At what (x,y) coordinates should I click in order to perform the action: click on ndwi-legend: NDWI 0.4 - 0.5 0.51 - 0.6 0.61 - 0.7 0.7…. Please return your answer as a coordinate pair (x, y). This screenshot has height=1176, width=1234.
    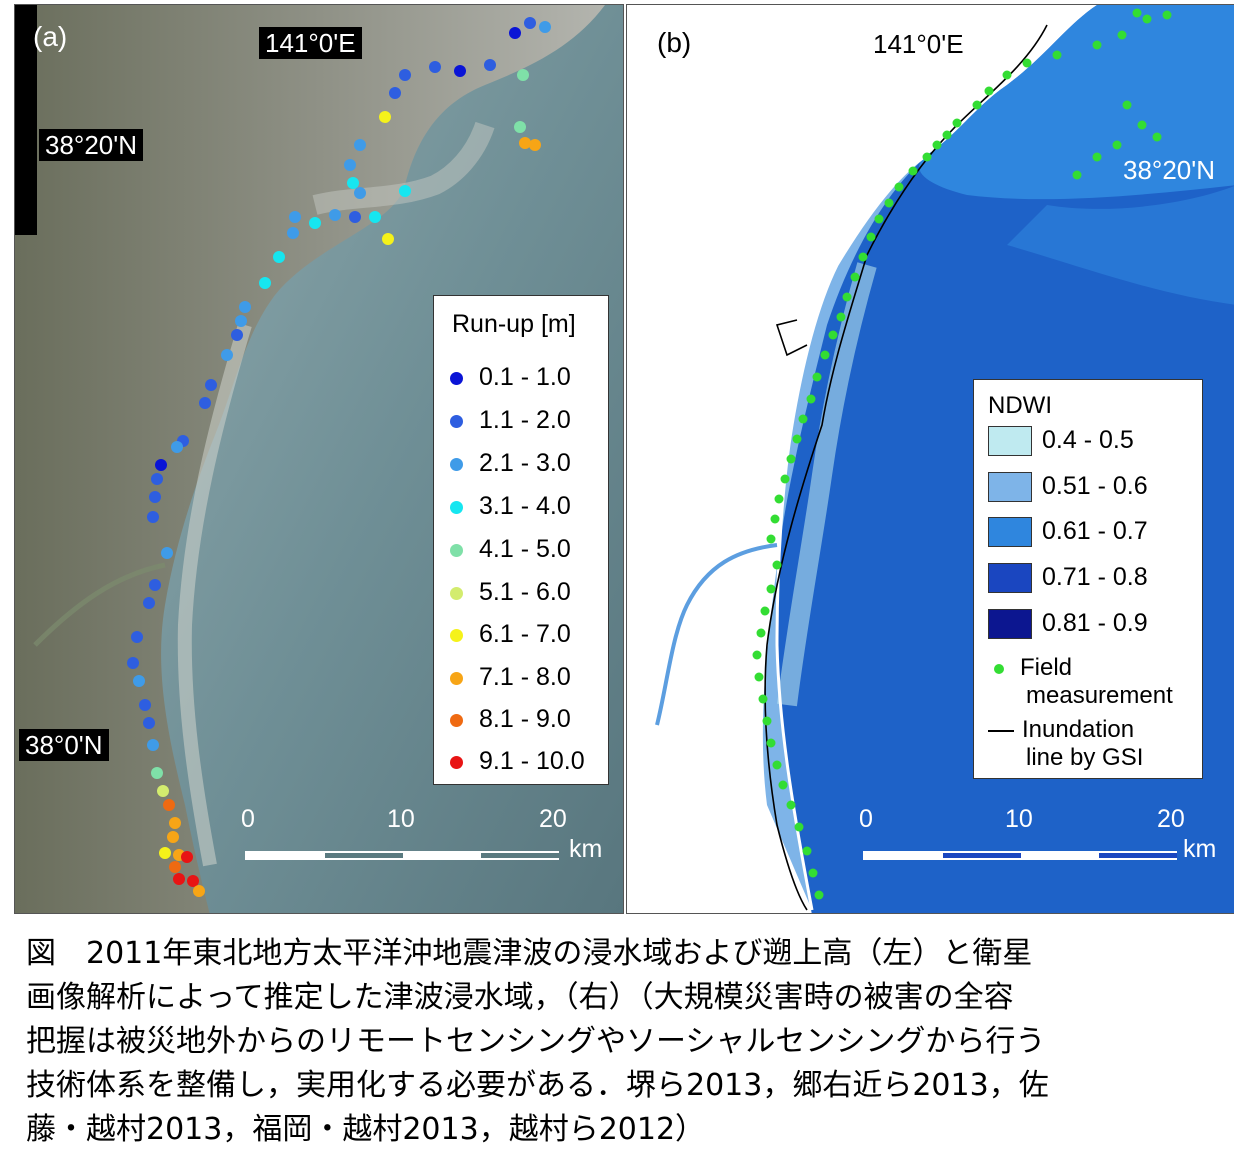
    Looking at the image, I should click on (1088, 579).